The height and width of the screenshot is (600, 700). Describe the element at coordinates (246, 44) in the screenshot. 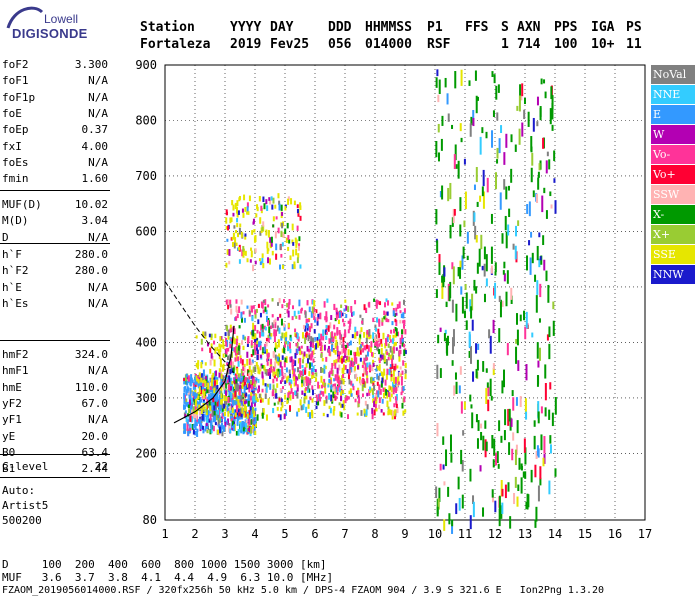

I see `header-value-year: 2019` at that location.